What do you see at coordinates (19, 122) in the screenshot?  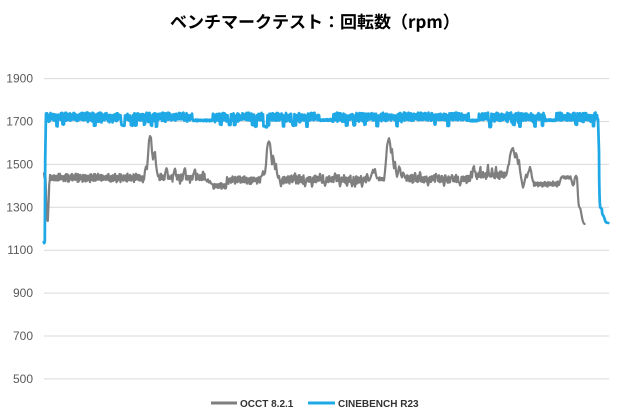 I see `svg-text: 1700` at bounding box center [19, 122].